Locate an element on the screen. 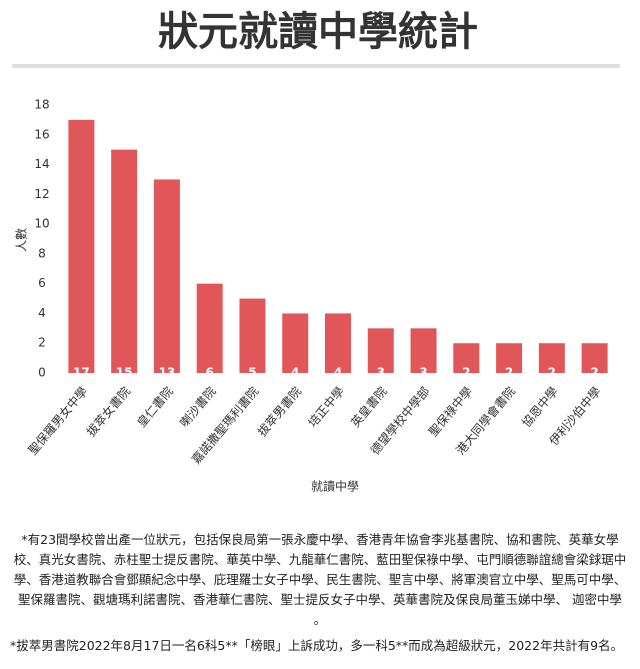  title-rule is located at coordinates (316, 66).